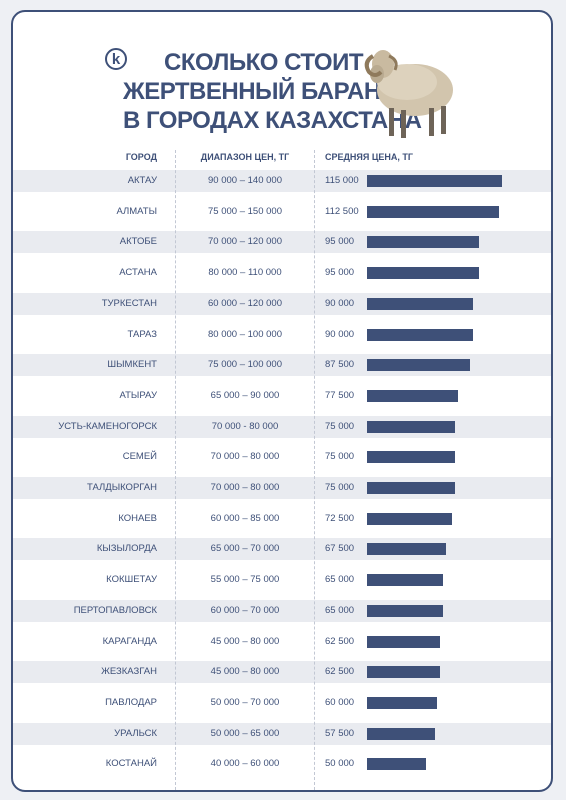 Image resolution: width=566 pixels, height=800 pixels. What do you see at coordinates (282, 519) in the screenshot?
I see `table-row: Конаев 60 000 – 85 000 72 500` at bounding box center [282, 519].